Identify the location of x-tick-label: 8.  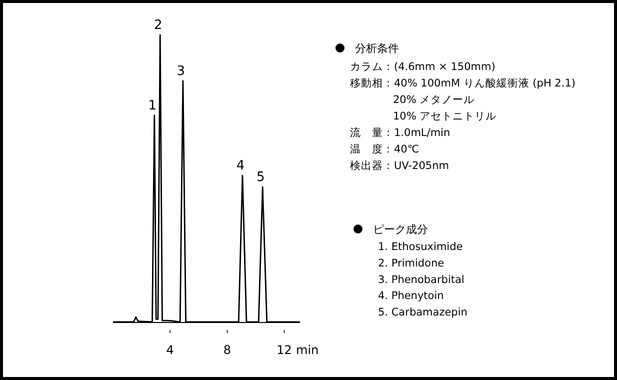
(227, 350).